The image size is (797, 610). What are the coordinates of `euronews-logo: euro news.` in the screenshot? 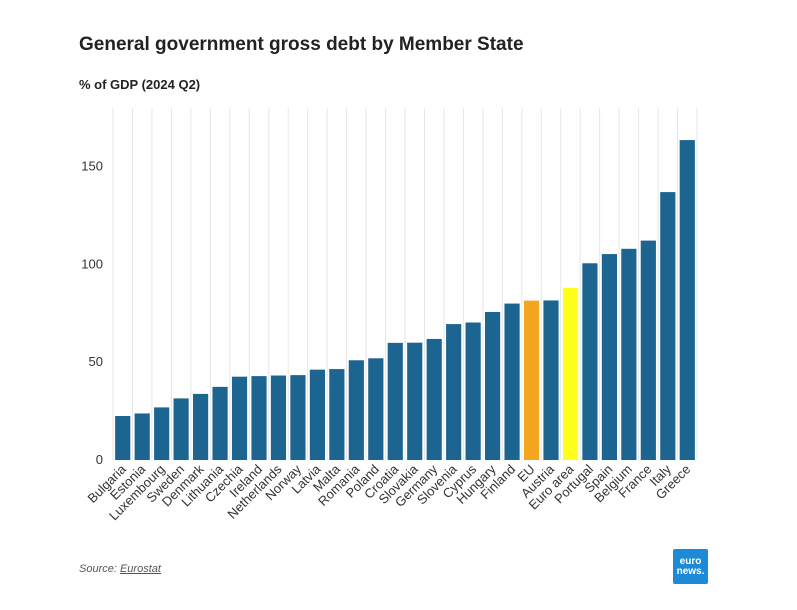 It's located at (690, 566).